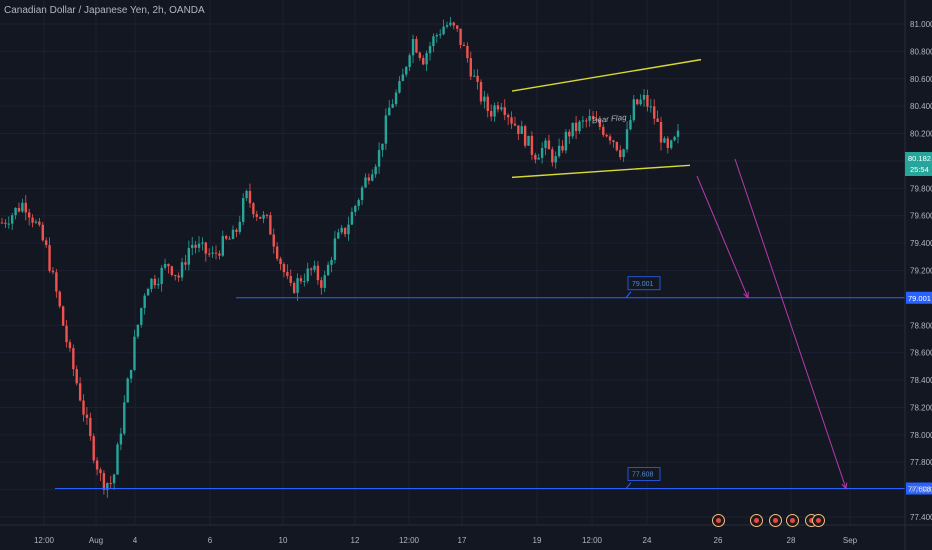 This screenshot has height=550, width=932. Describe the element at coordinates (921, 79) in the screenshot. I see `price-tick-label: 80.600` at that location.